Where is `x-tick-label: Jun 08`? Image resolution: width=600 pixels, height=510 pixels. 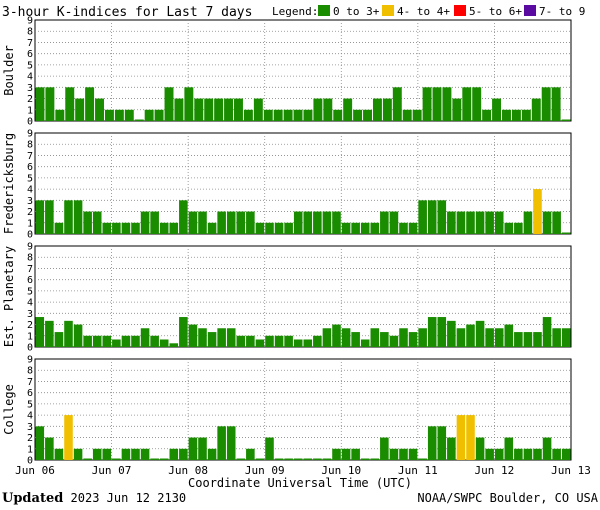
x-tick-label: Jun 08 is located at coordinates (188, 470).